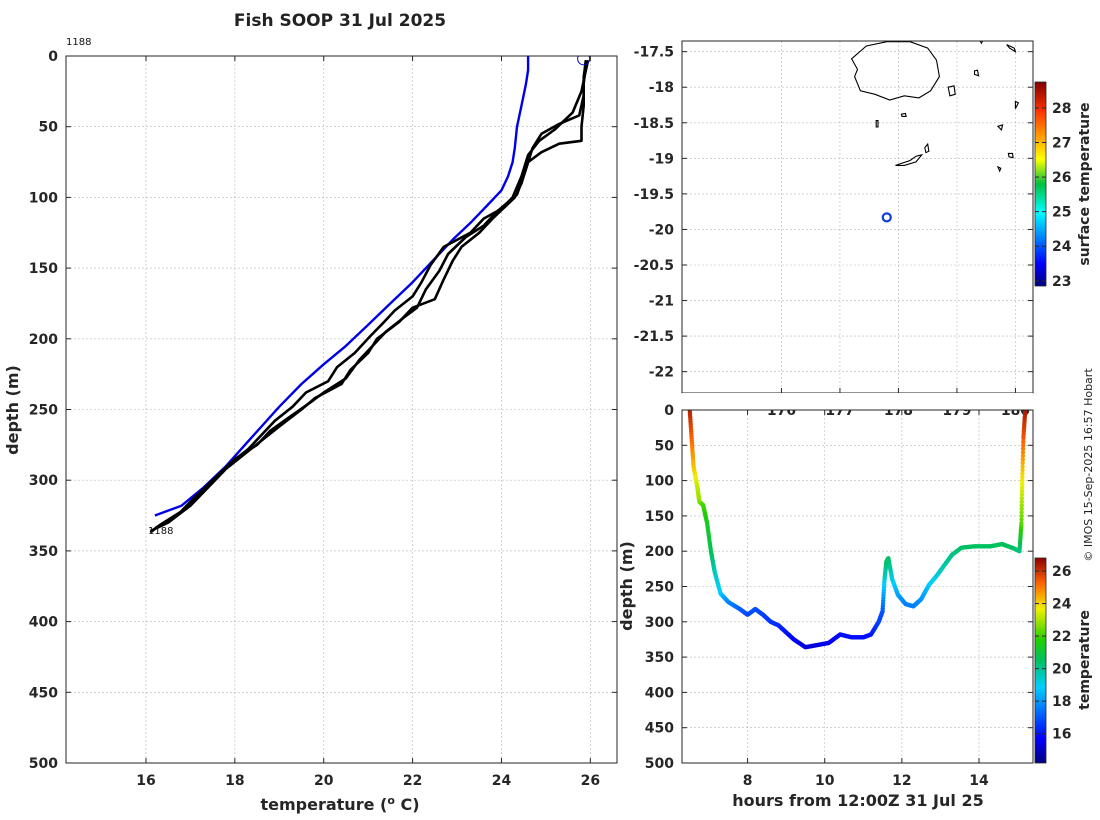  What do you see at coordinates (160, 531) in the screenshot?
I see `profile-id-label-bottom: 1188` at bounding box center [160, 531].